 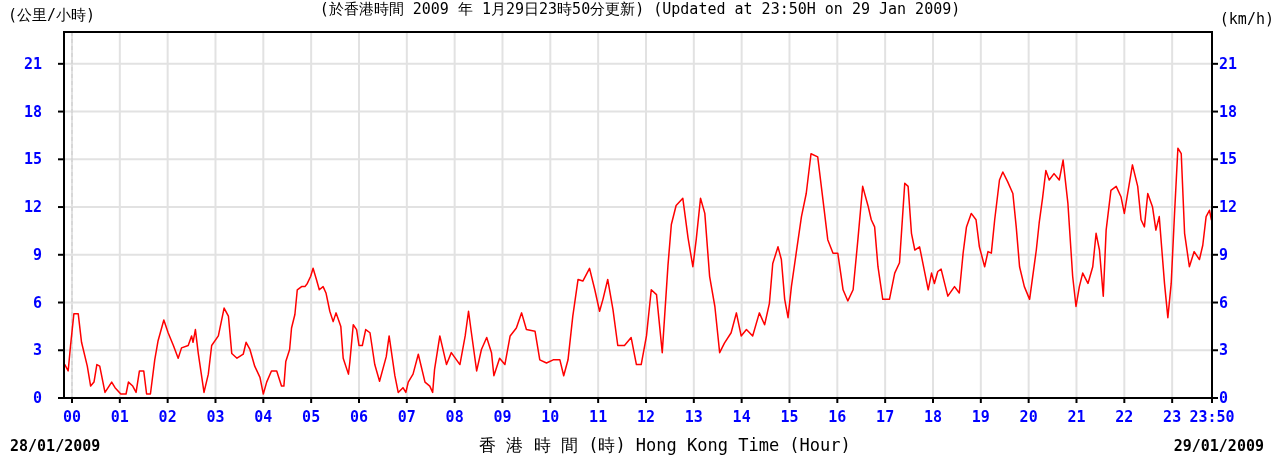 What do you see at coordinates (454, 417) in the screenshot?
I see `x-tick-label: 08` at bounding box center [454, 417].